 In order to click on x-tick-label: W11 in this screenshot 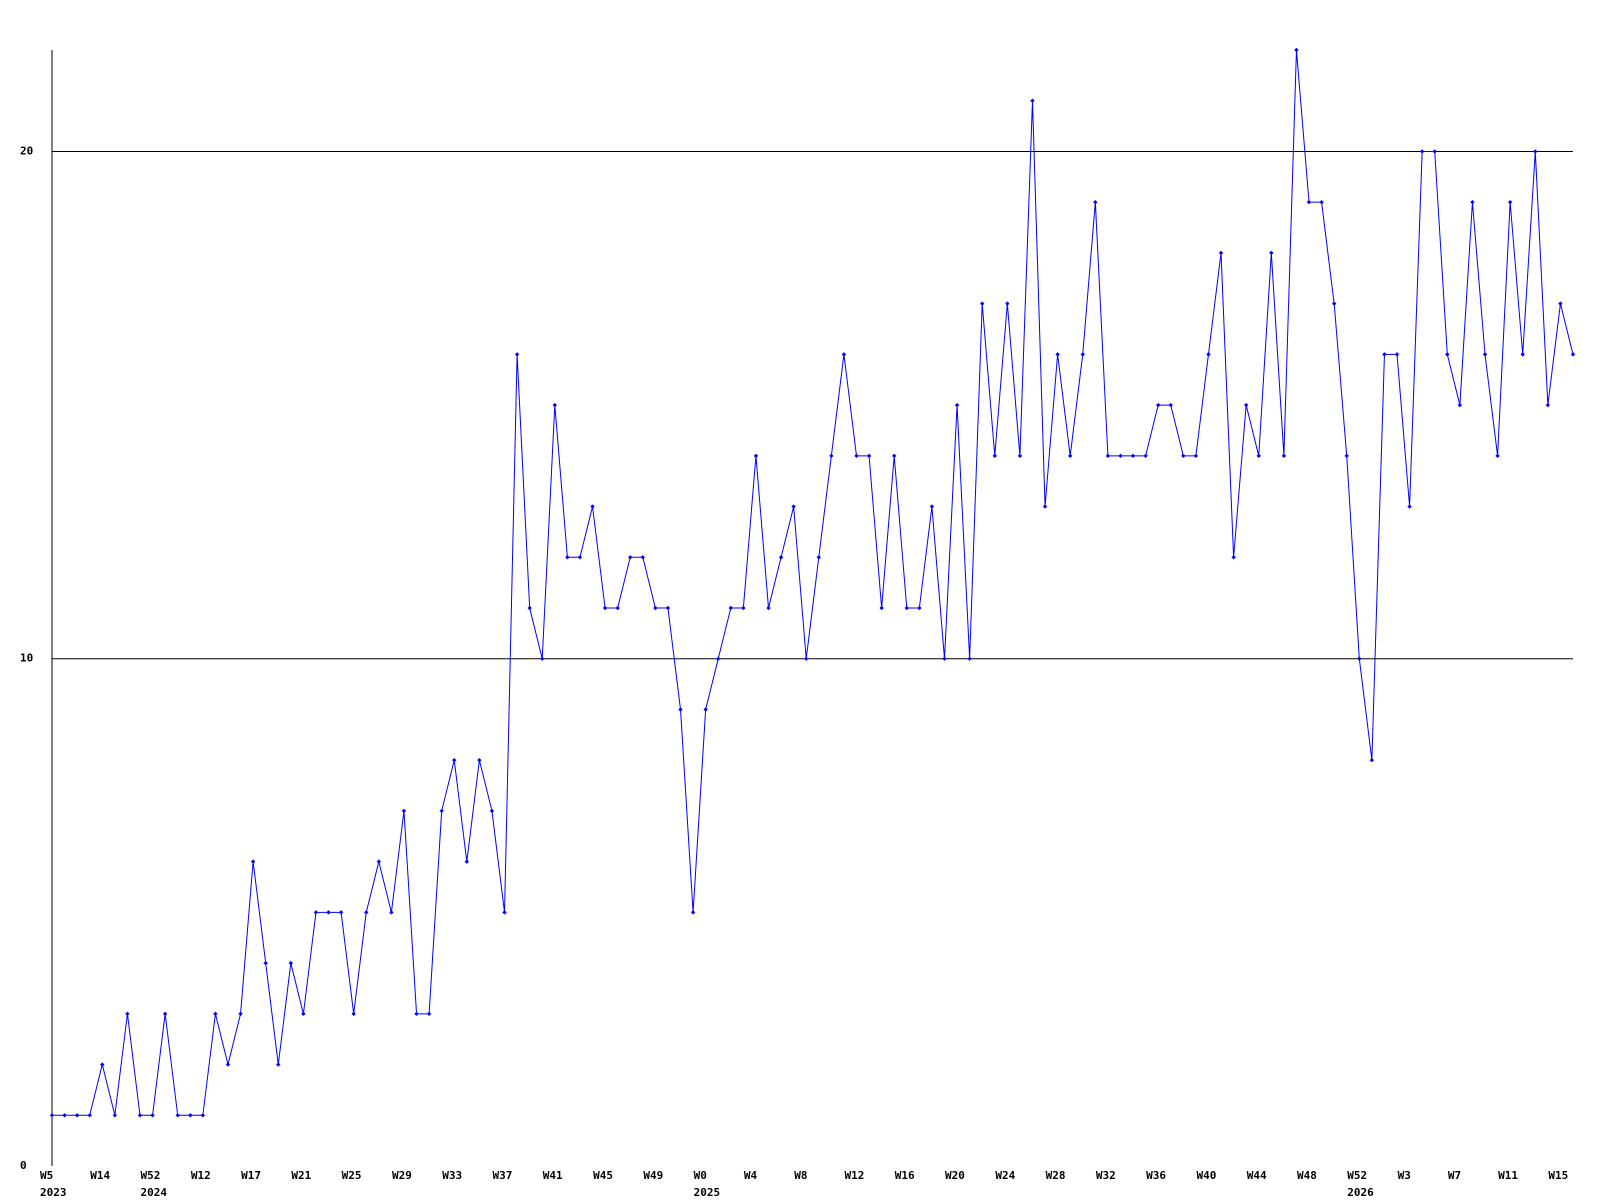, I will do `click(1508, 1175)`.